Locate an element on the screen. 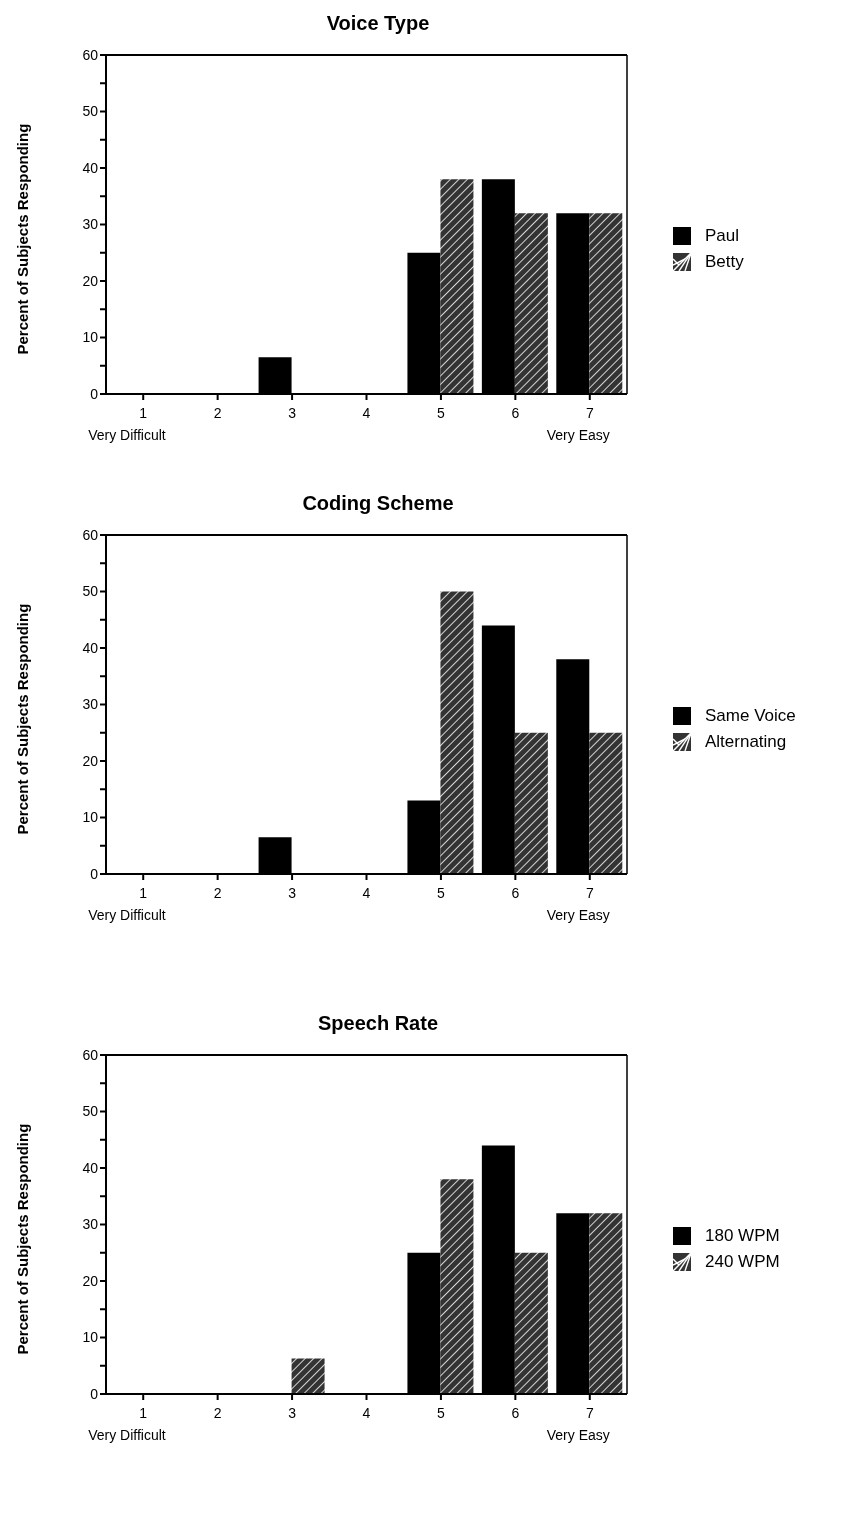 This screenshot has height=1520, width=842. legend-label: Paul is located at coordinates (722, 236).